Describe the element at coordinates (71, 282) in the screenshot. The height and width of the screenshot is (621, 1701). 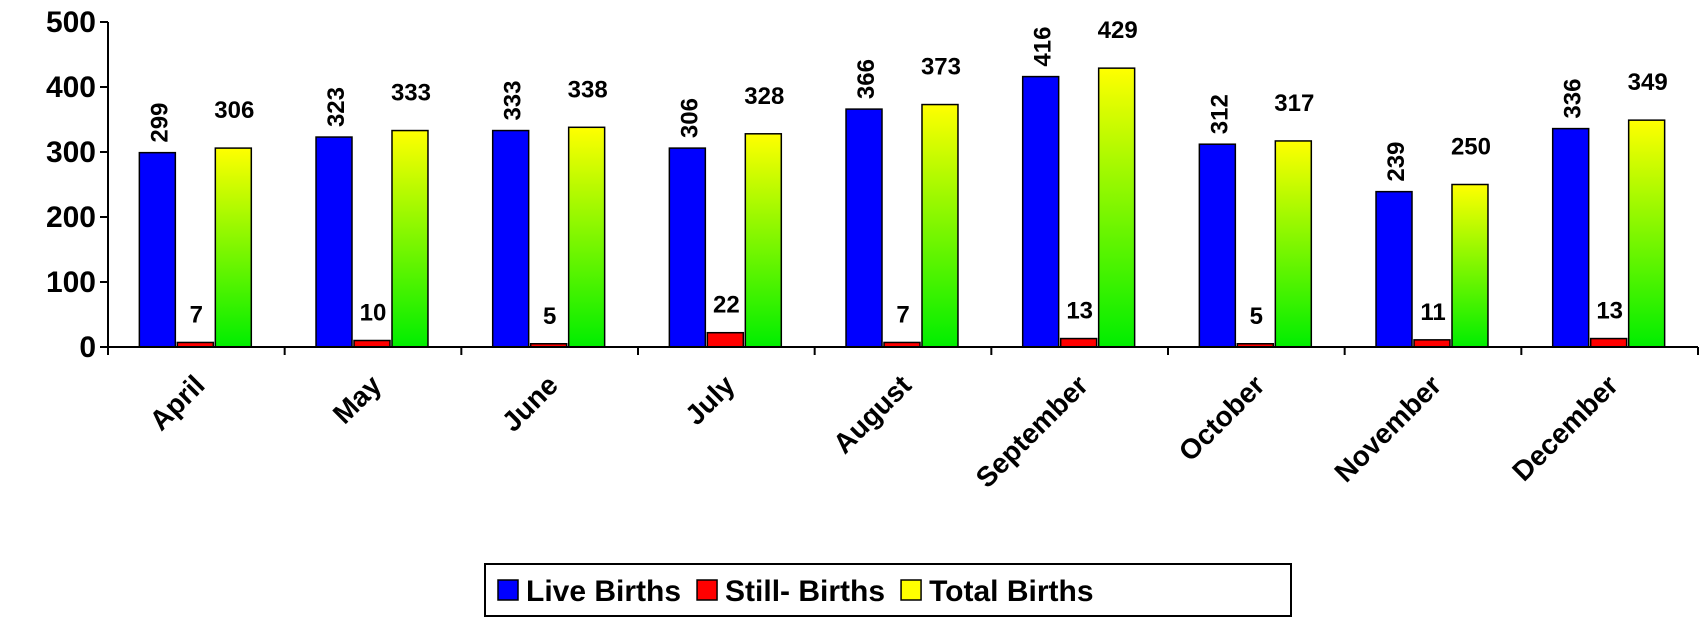
I see `y-tick-label: 100` at that location.